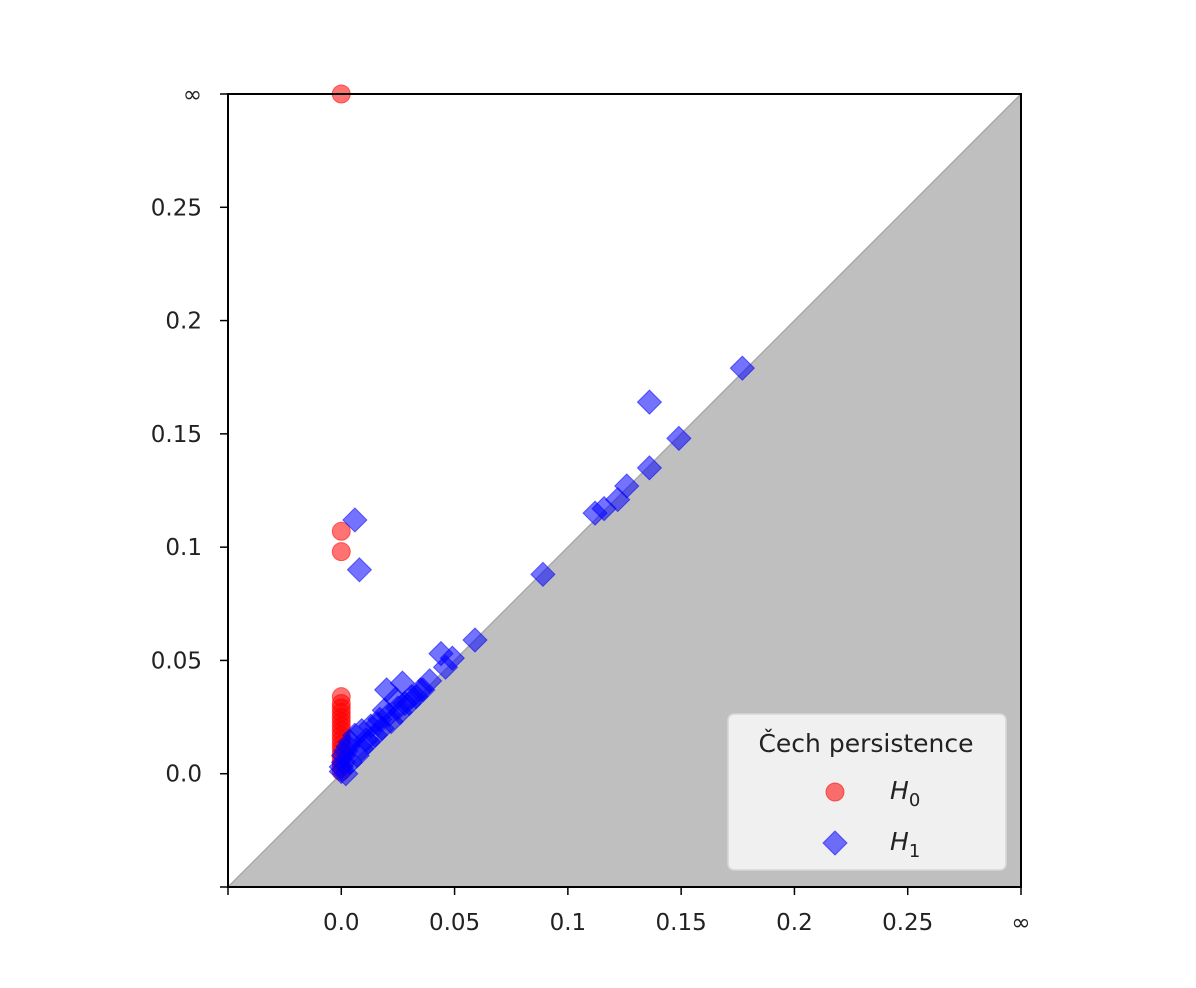  I want to click on x-axis: 0.0 0.05 0.1 0.15 0.2 0.25 ∞, so click(629, 911).